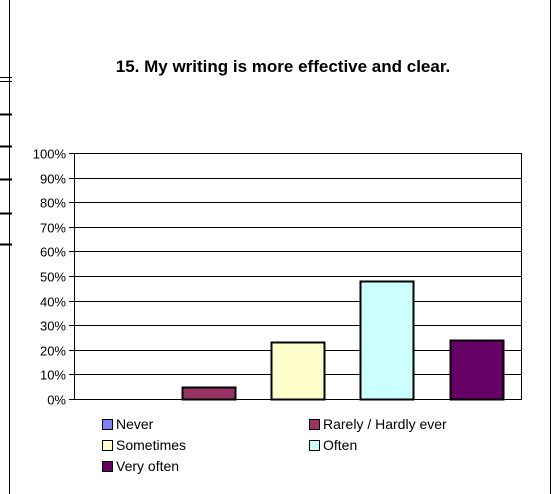  I want to click on legend-item: Sometimes, so click(144, 445).